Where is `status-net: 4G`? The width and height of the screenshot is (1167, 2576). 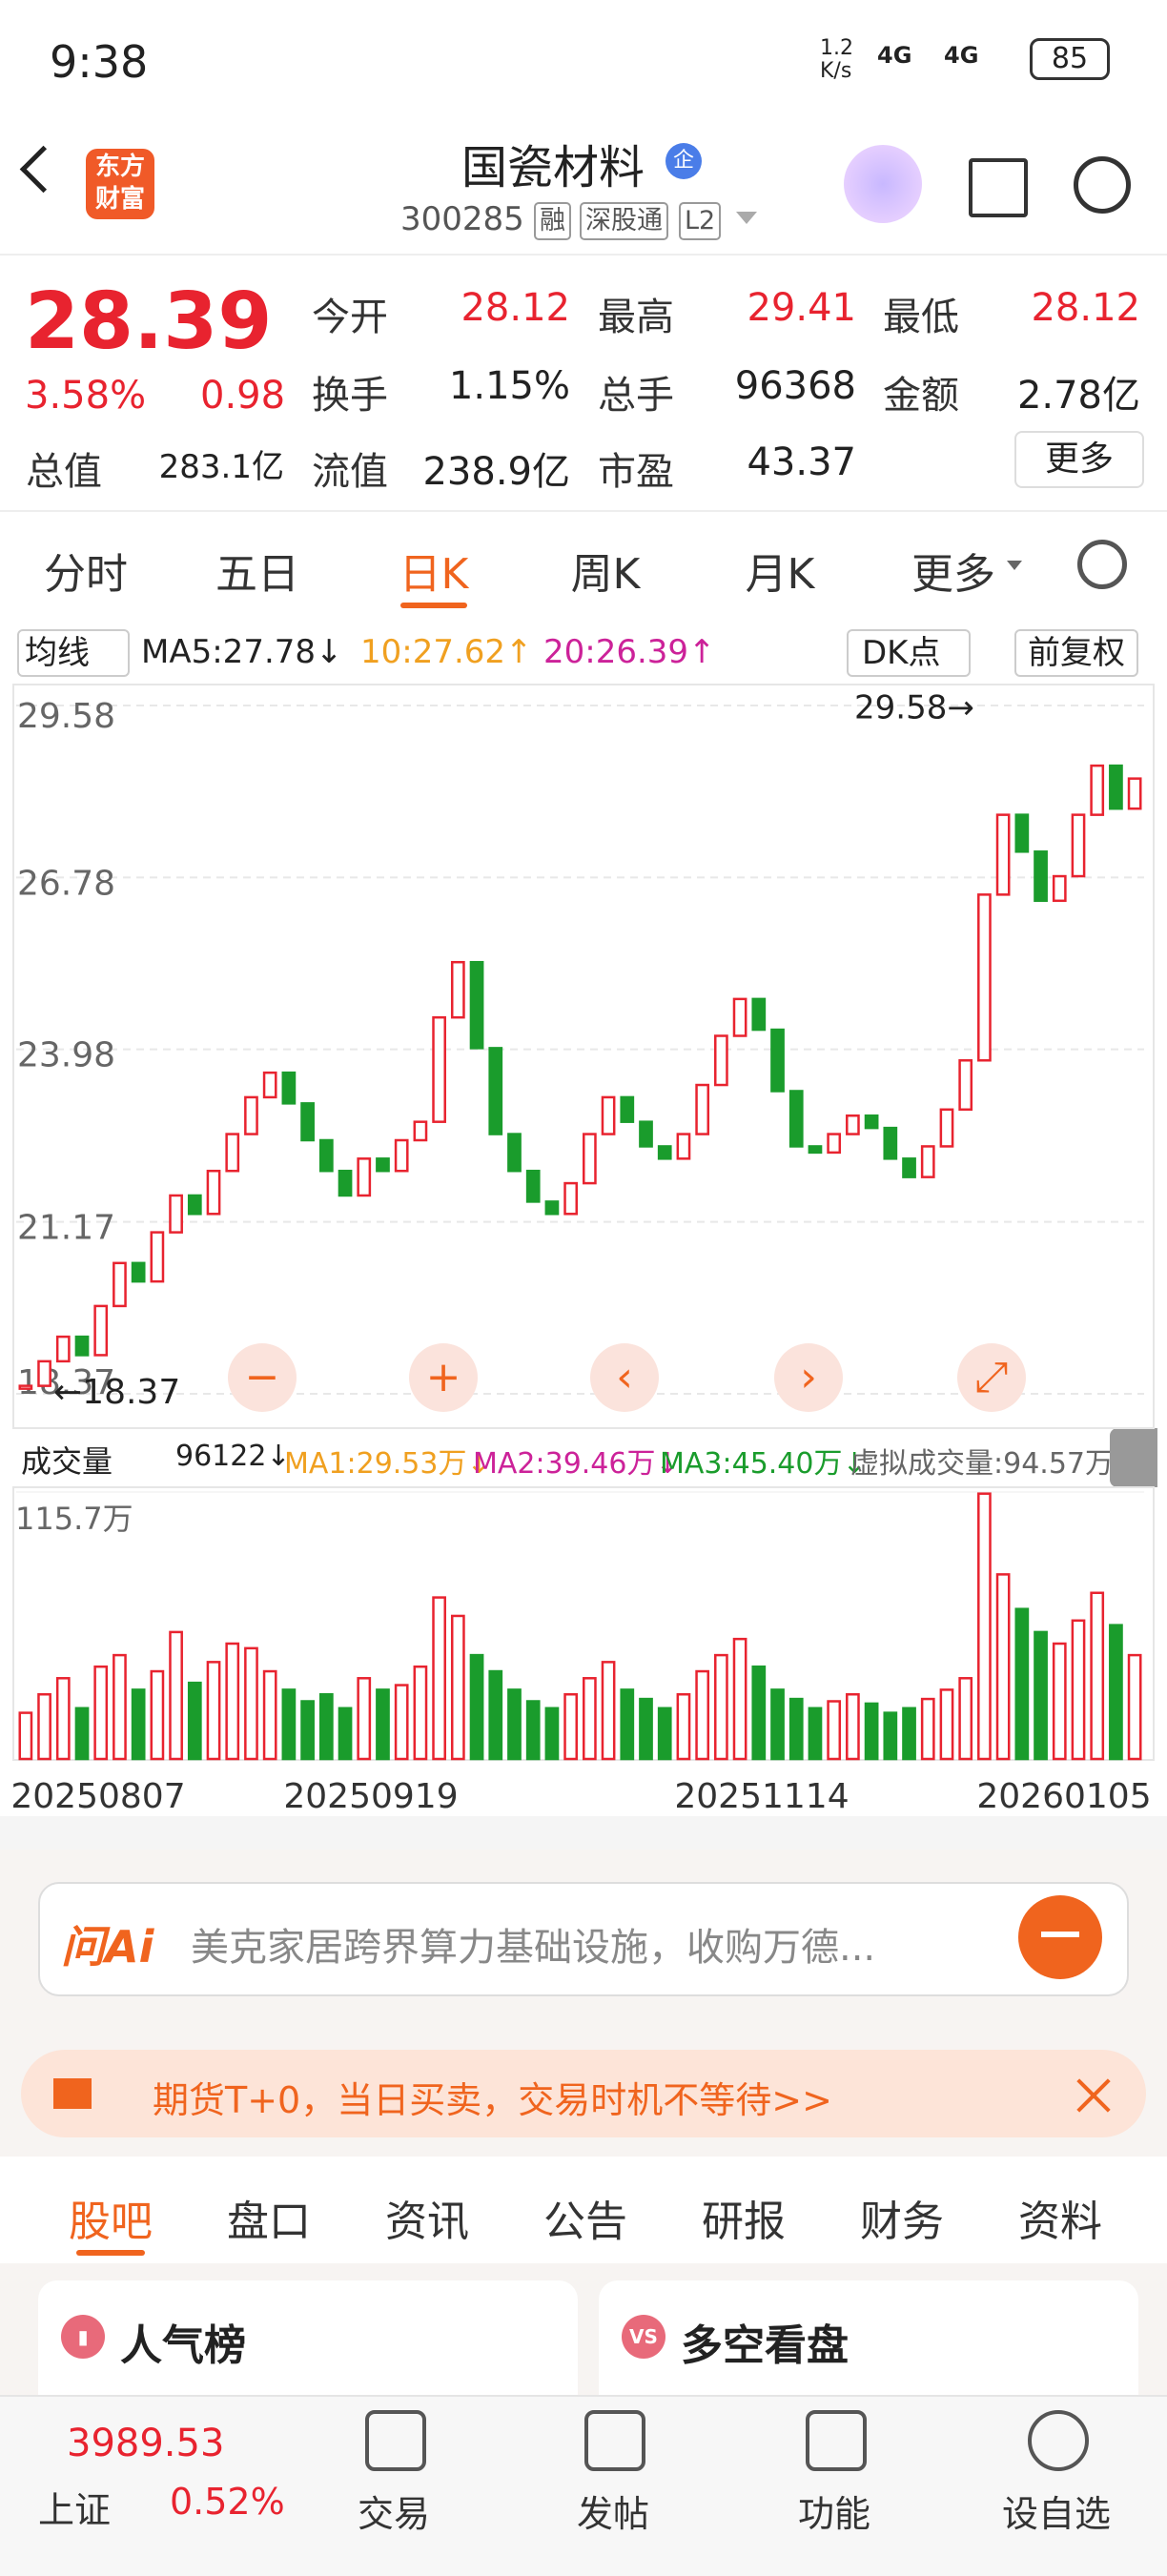 status-net: 4G is located at coordinates (961, 55).